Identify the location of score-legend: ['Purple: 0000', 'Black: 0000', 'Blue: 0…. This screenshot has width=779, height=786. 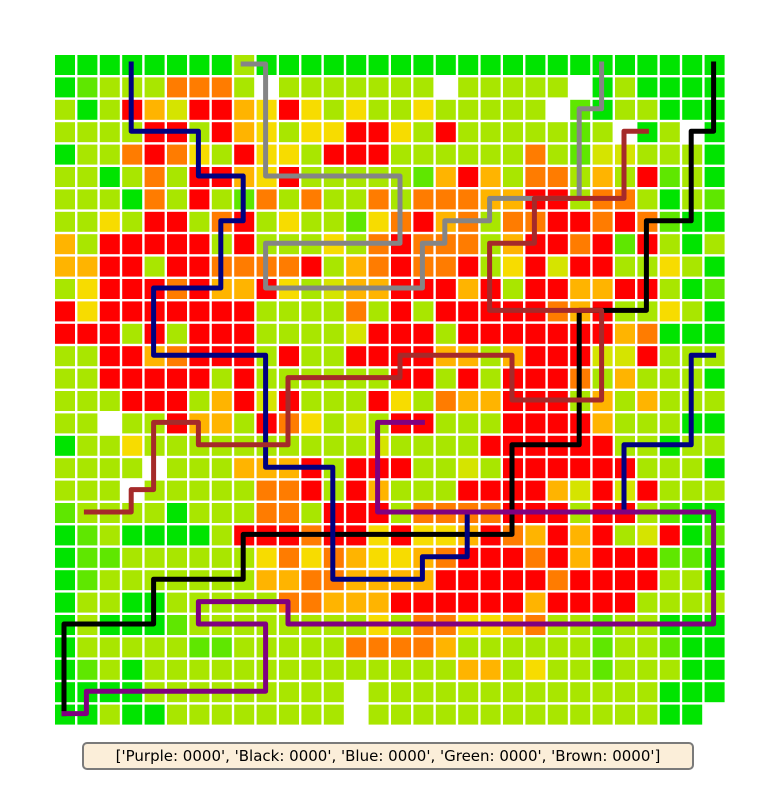
(388, 756).